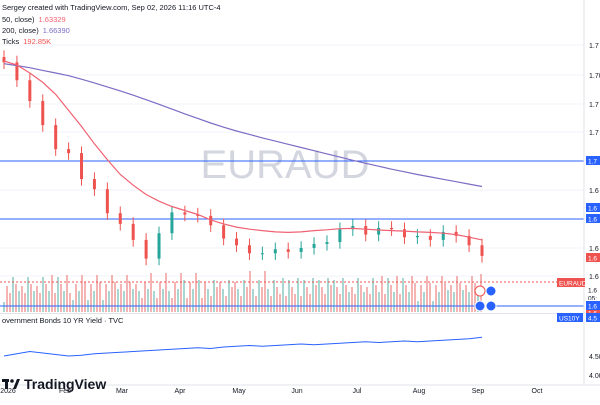  I want to click on tradingview-logo: TradingView, so click(54, 384).